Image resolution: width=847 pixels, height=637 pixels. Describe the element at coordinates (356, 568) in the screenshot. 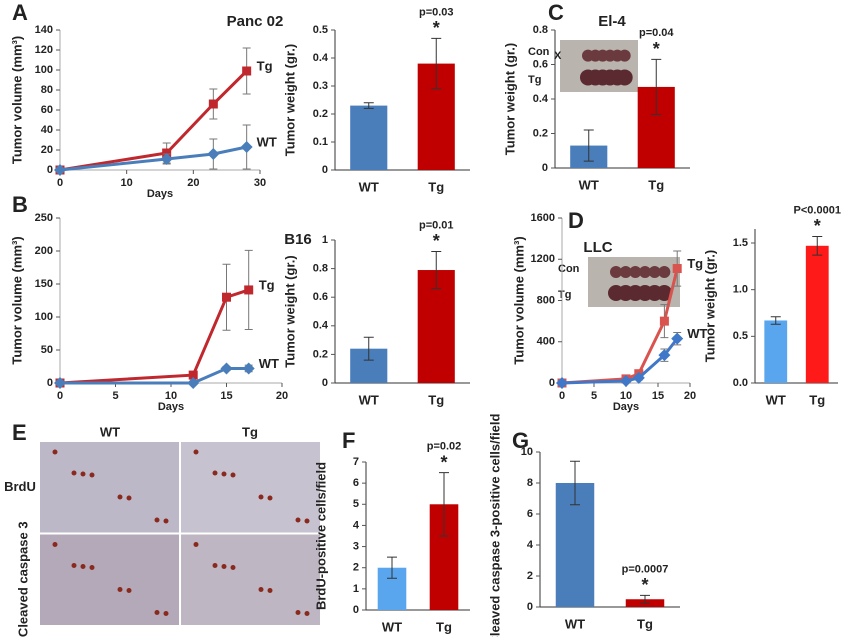

I see `y-tick-label: 2` at that location.